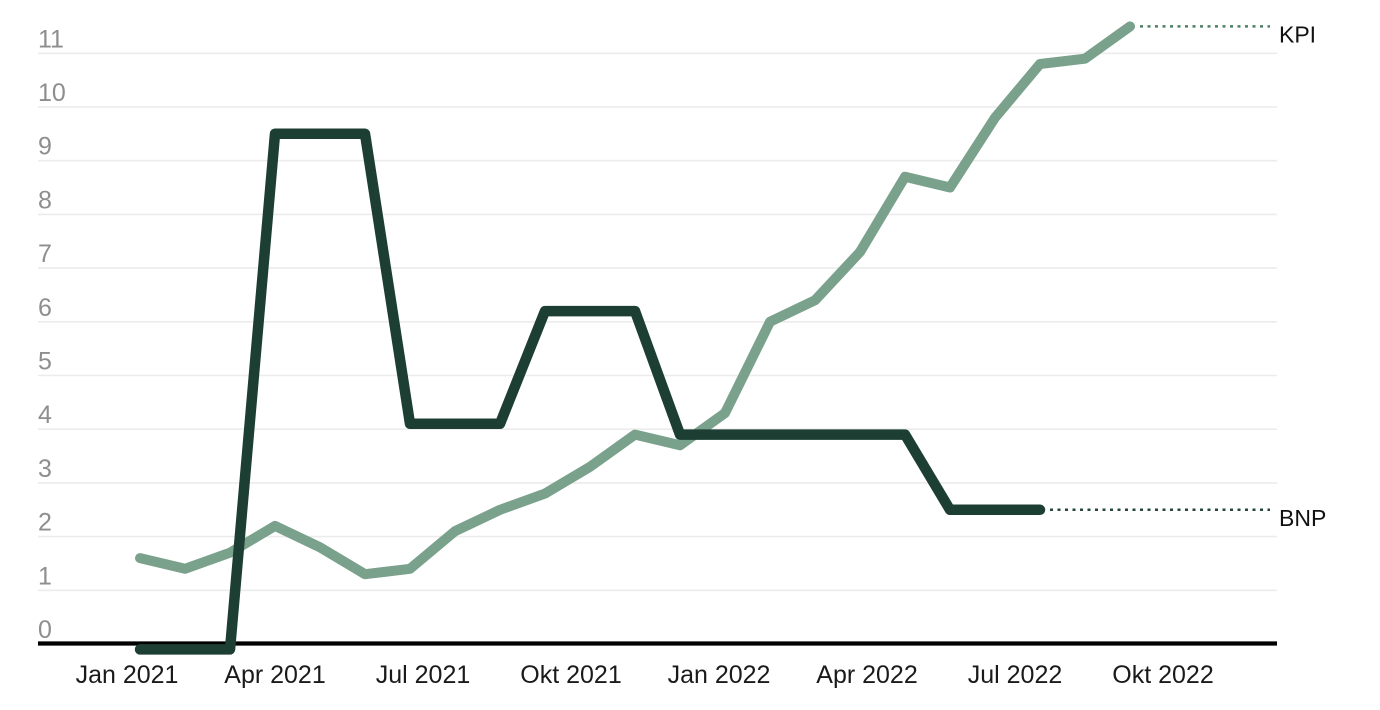 This screenshot has height=710, width=1380. Describe the element at coordinates (52, 93) in the screenshot. I see `y-axis-tick-label: 10` at that location.